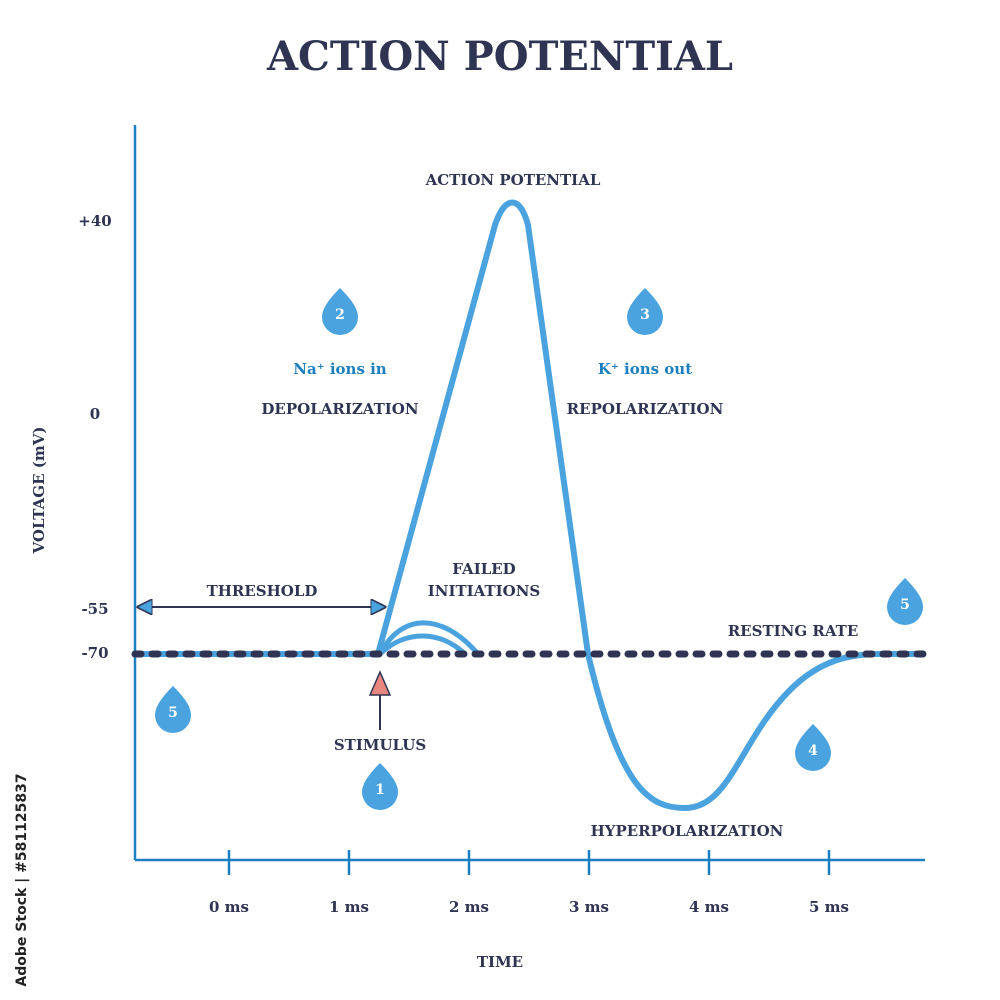 The height and width of the screenshot is (1000, 1000). Describe the element at coordinates (829, 907) in the screenshot. I see `x-tick-label: 5 ms` at that location.